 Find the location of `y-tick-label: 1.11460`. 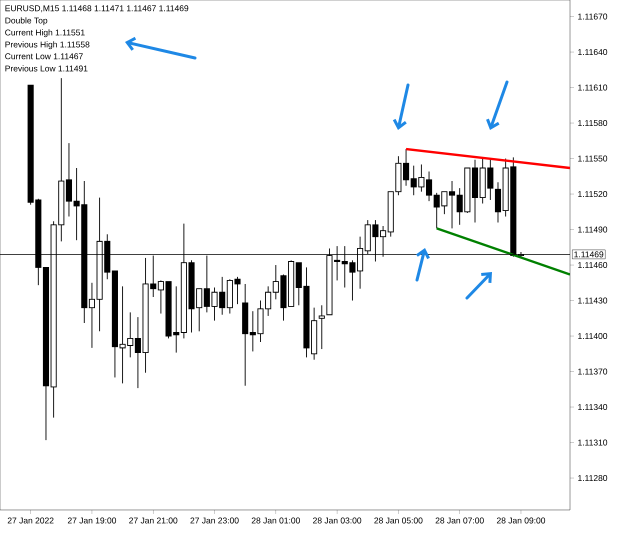

y-tick-label: 1.11460 is located at coordinates (593, 265).